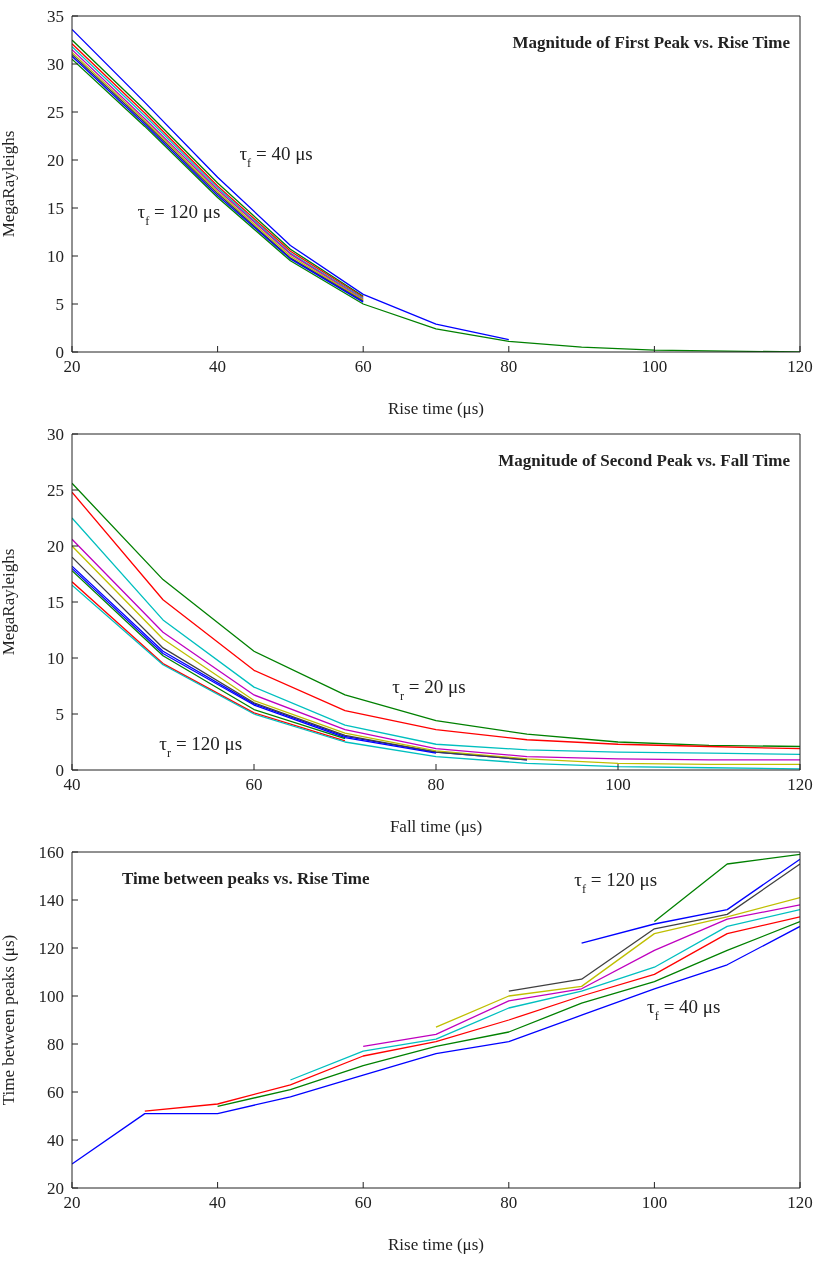 The height and width of the screenshot is (1273, 820). I want to click on y-tick-label: 40, so click(55, 1141).